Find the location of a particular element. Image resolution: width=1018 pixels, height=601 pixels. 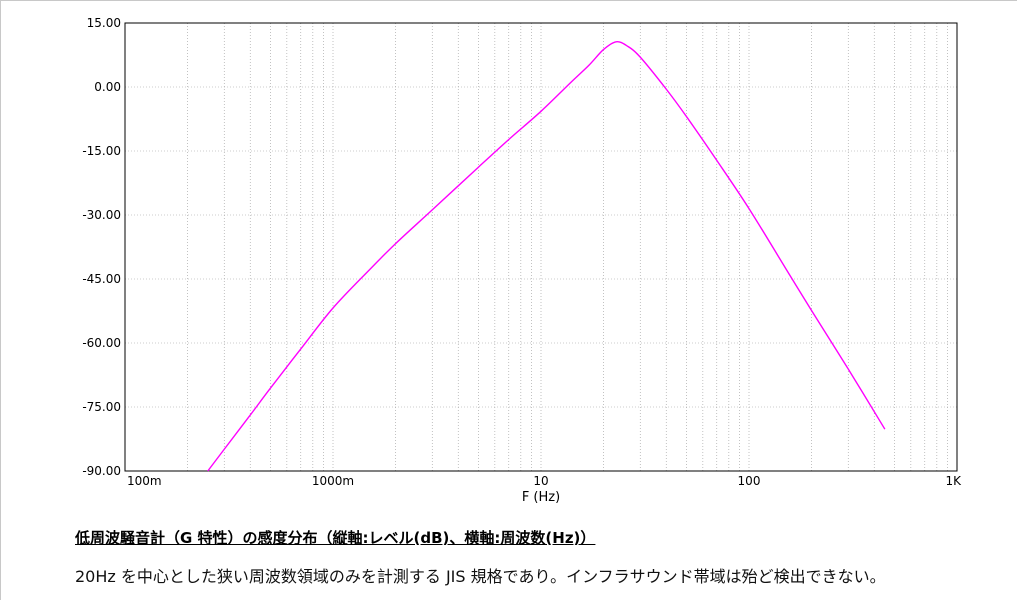

x-tick-label: 100 is located at coordinates (749, 481).